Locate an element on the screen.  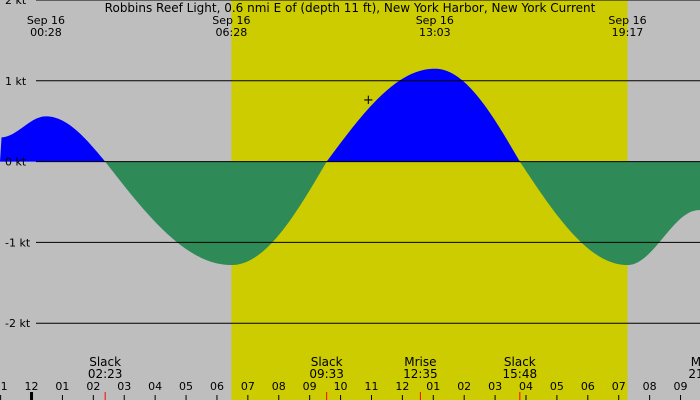
event-time: 15:48 is located at coordinates (520, 374).